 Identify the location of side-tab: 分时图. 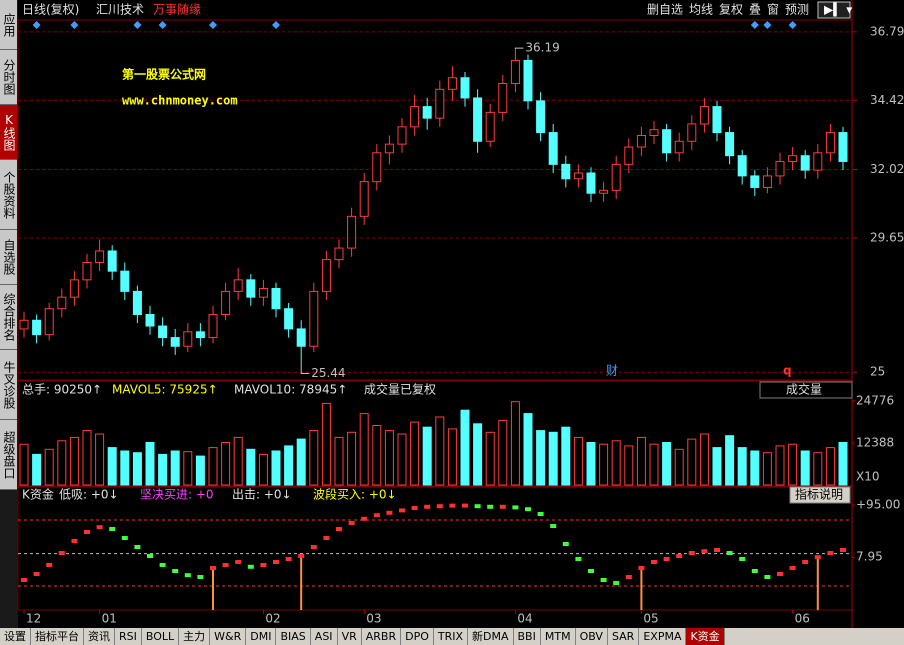
(8, 77).